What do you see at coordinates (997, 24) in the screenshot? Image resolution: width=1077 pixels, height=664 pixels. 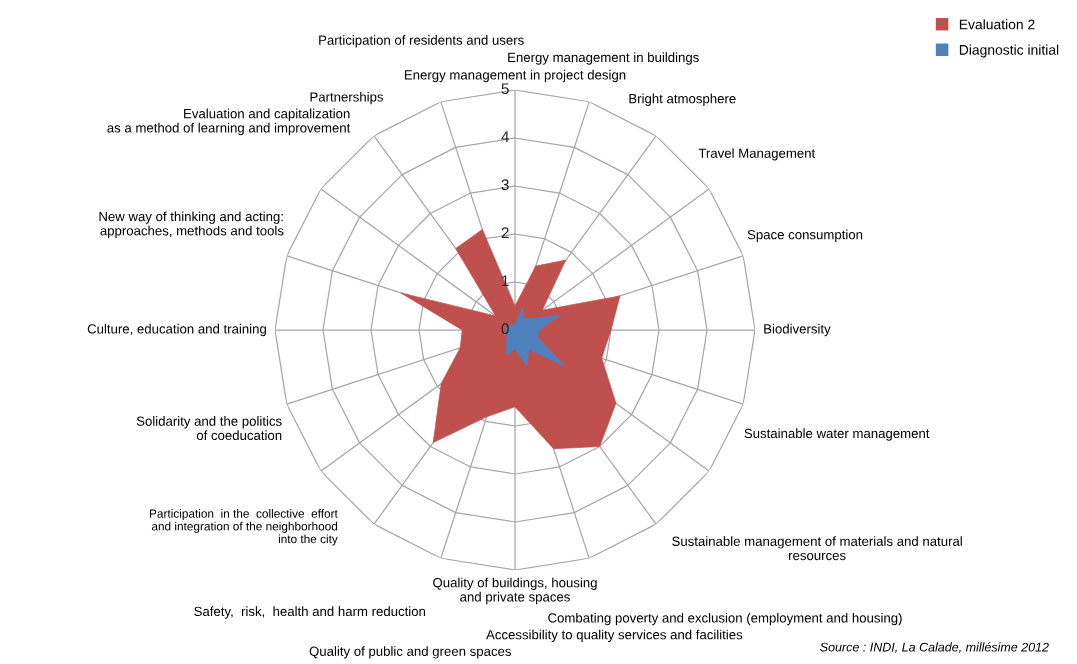 I see `legend-label: Evaluation 2` at bounding box center [997, 24].